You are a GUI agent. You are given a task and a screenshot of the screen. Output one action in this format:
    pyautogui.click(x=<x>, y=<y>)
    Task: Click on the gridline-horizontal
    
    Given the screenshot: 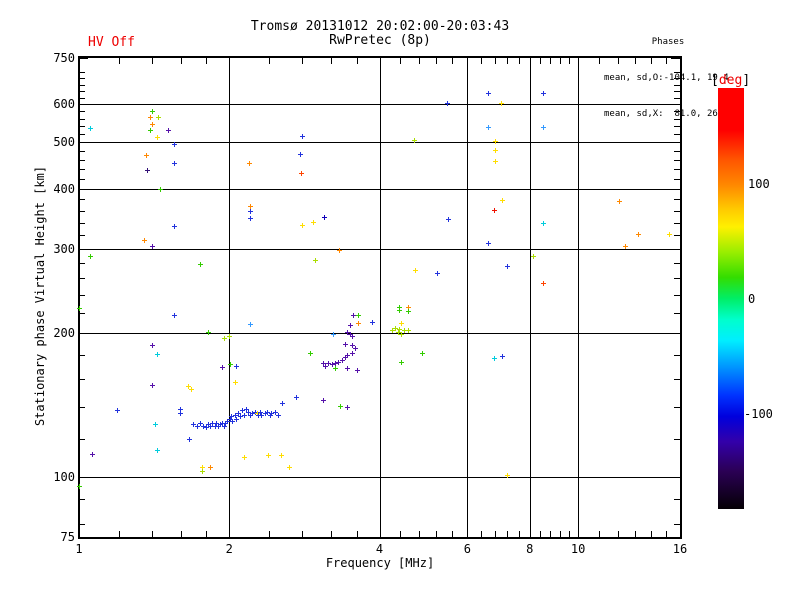 What is the action you would take?
    pyautogui.click(x=379, y=105)
    